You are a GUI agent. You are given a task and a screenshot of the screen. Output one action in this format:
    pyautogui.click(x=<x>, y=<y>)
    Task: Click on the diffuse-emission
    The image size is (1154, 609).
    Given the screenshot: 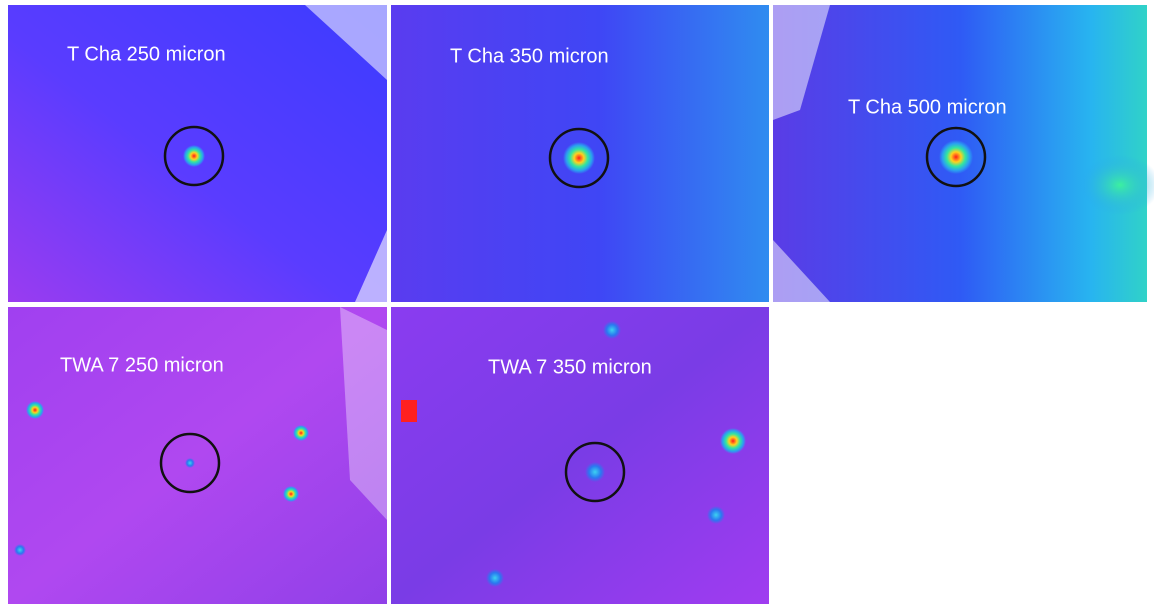 What is the action you would take?
    pyautogui.click(x=1117, y=185)
    